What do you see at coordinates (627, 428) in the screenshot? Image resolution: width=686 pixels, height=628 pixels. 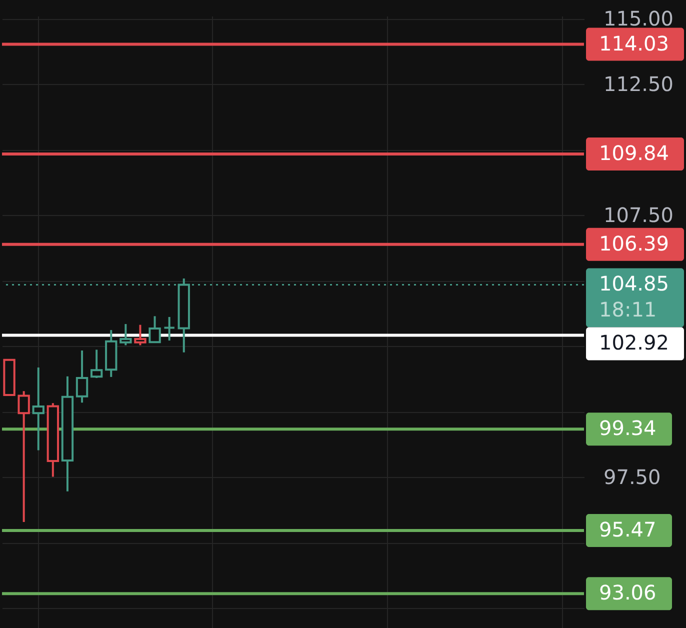 I see `ref-line-label: 99.34` at bounding box center [627, 428].